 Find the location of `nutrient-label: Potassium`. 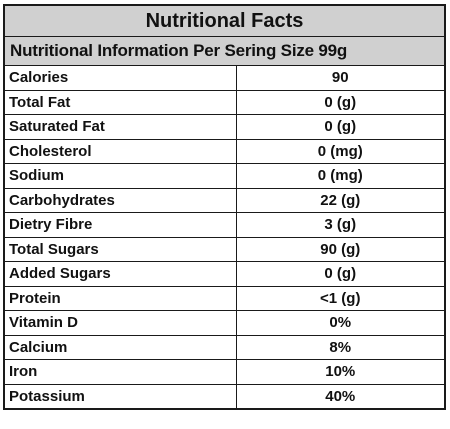

nutrient-label: Potassium is located at coordinates (120, 396).